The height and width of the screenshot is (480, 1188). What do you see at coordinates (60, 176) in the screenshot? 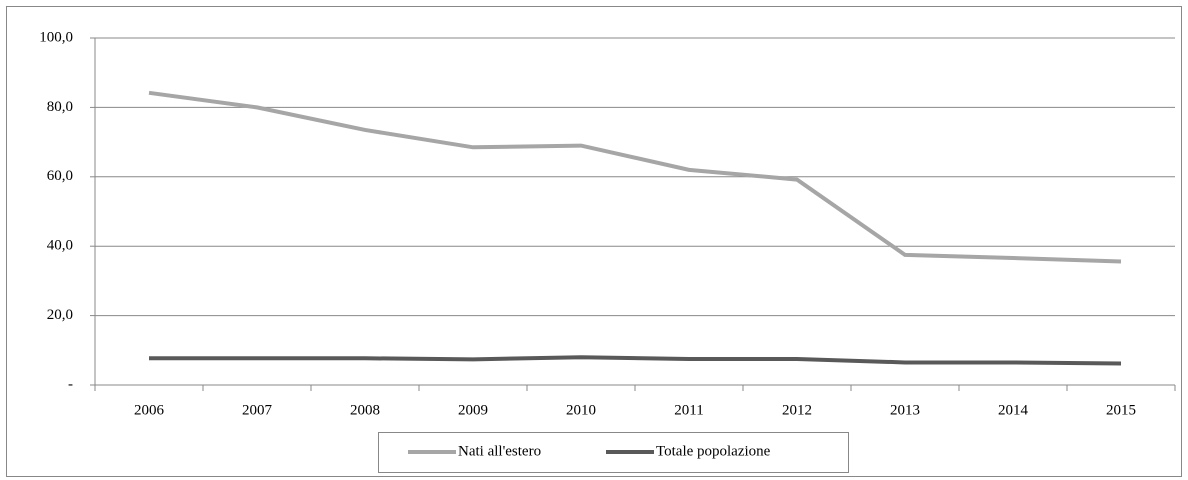
I see `y-tick-label: 60,0` at bounding box center [60, 176].